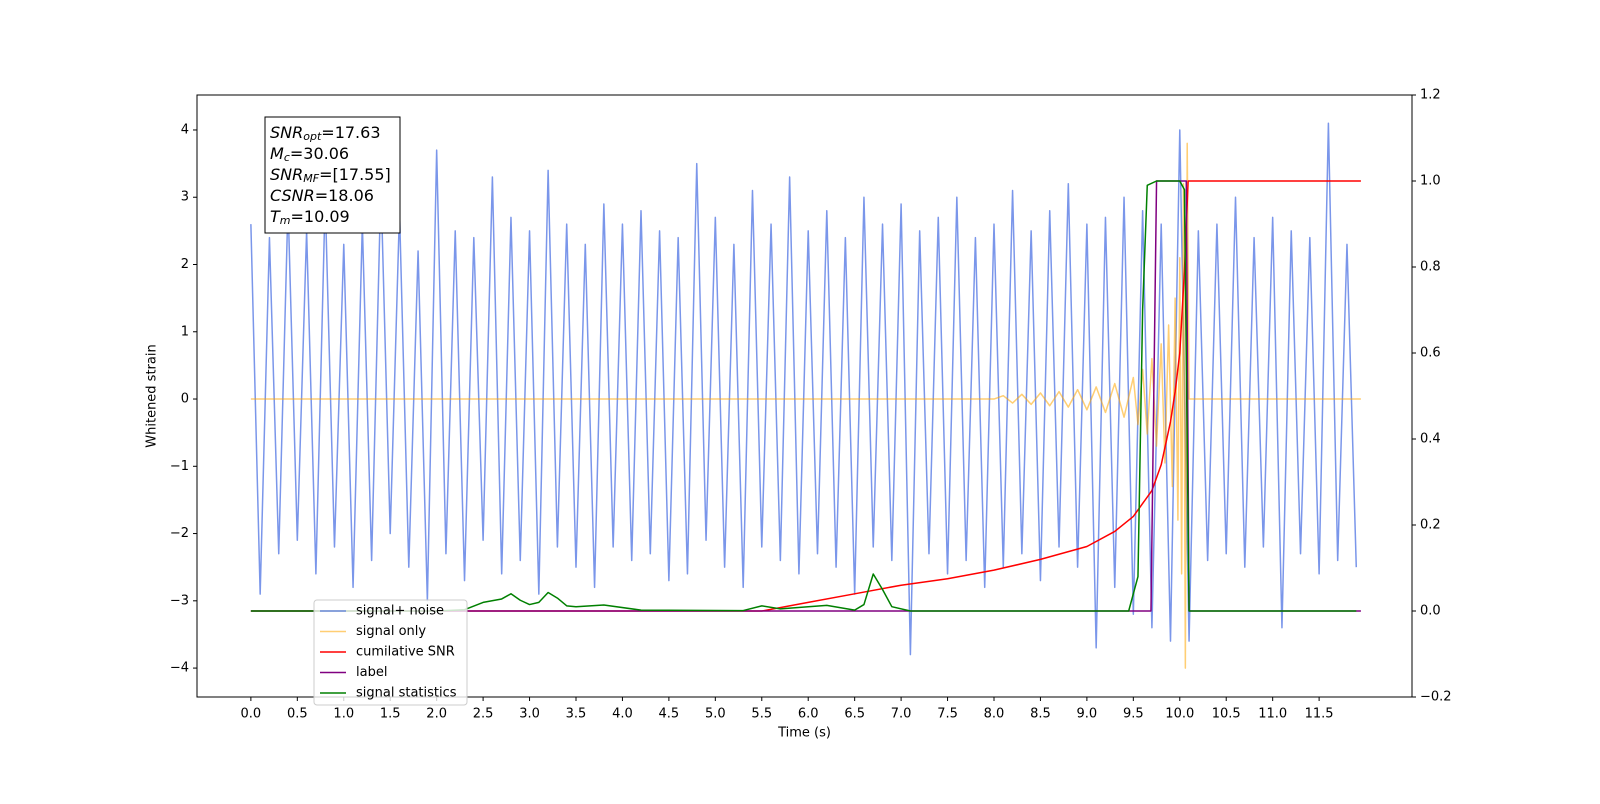 Image resolution: width=1600 pixels, height=804 pixels. What do you see at coordinates (1430, 353) in the screenshot?
I see `y2-tick-label: 0.6` at bounding box center [1430, 353].